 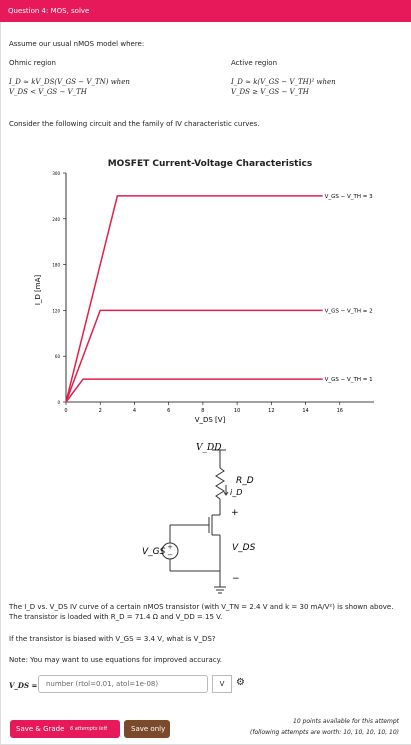 I want to click on y-axis-label: I_D [mA], so click(x=38, y=290).